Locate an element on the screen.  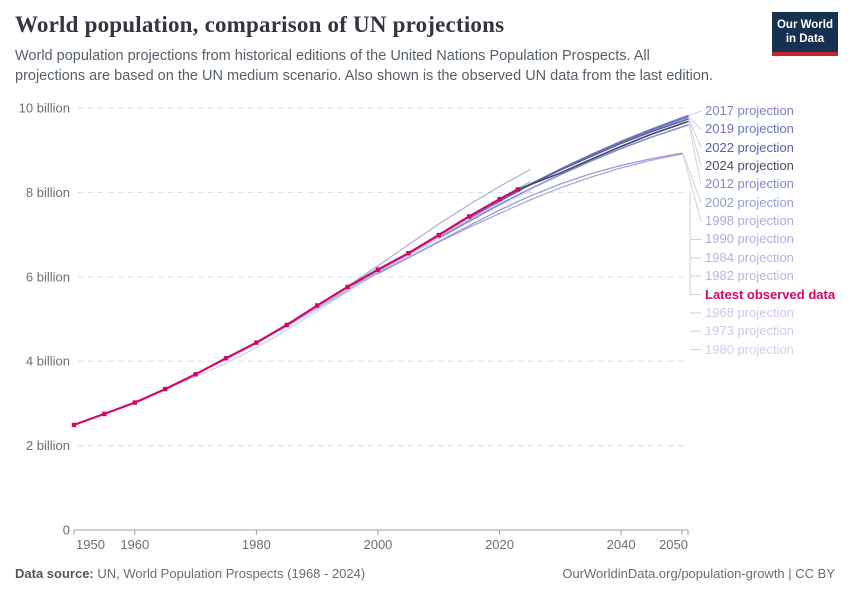
legend-item-2019-projection: 2019 projection is located at coordinates (749, 129).